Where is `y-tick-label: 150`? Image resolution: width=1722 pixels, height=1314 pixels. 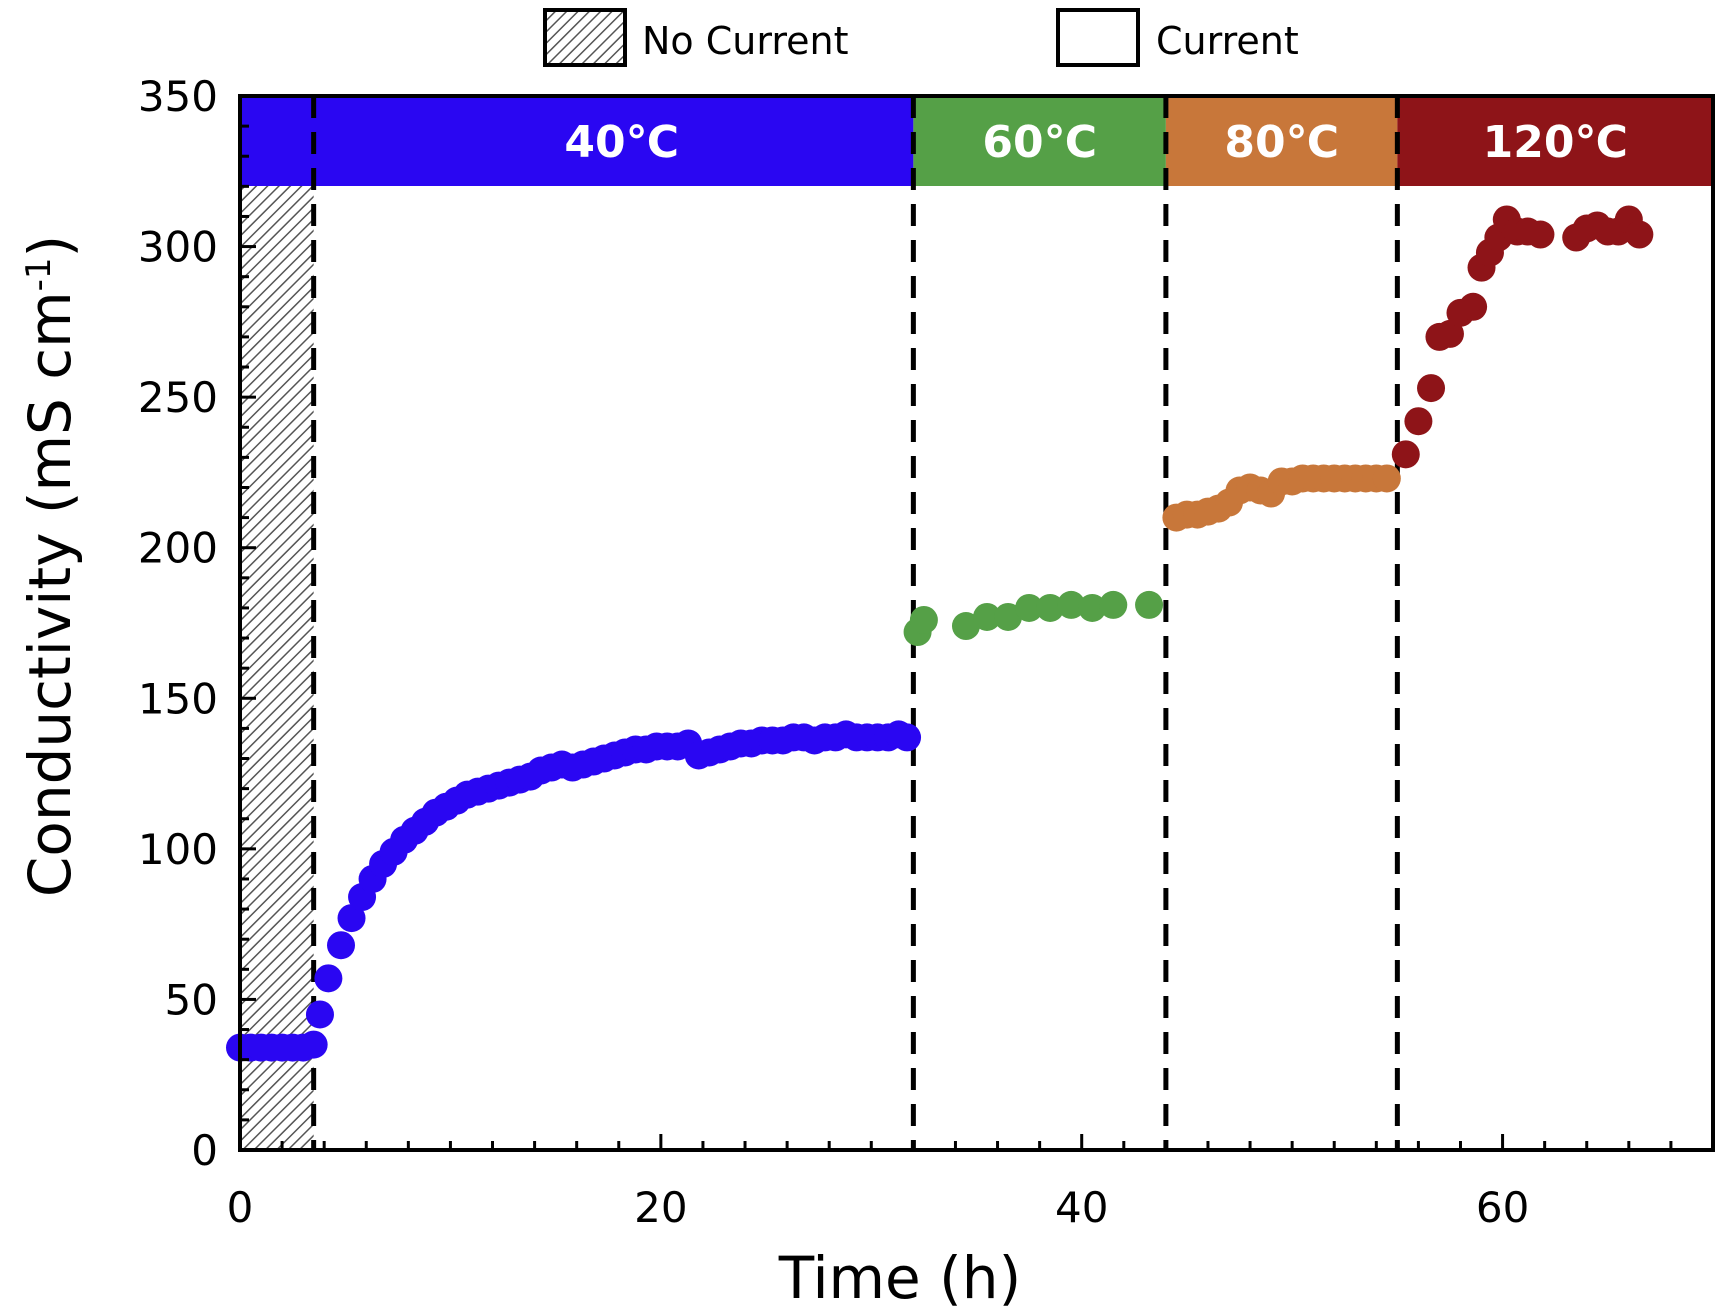 y-tick-label: 150 is located at coordinates (178, 698).